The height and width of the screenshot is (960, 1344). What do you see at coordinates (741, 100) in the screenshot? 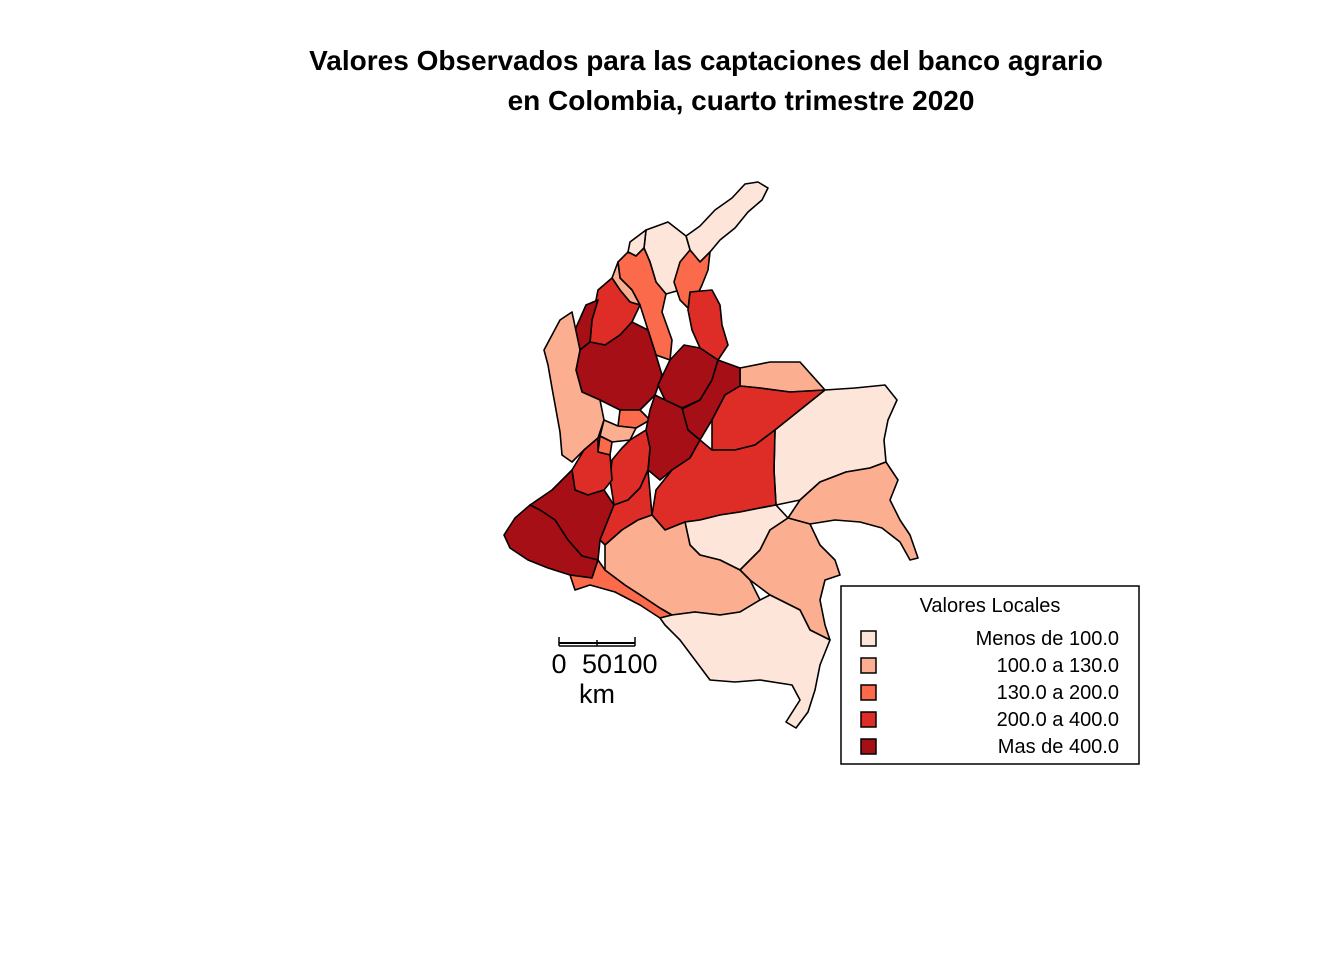
I see `map-title-line2: en Colombia, cuarto trimestre 2020` at bounding box center [741, 100].